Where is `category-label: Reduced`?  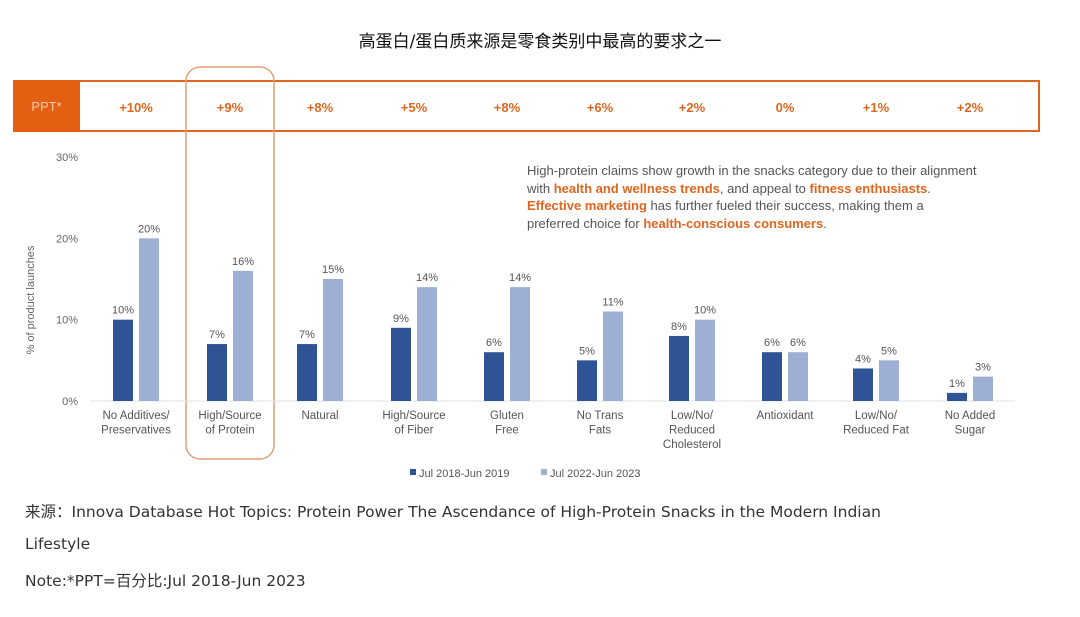
category-label: Reduced is located at coordinates (692, 431).